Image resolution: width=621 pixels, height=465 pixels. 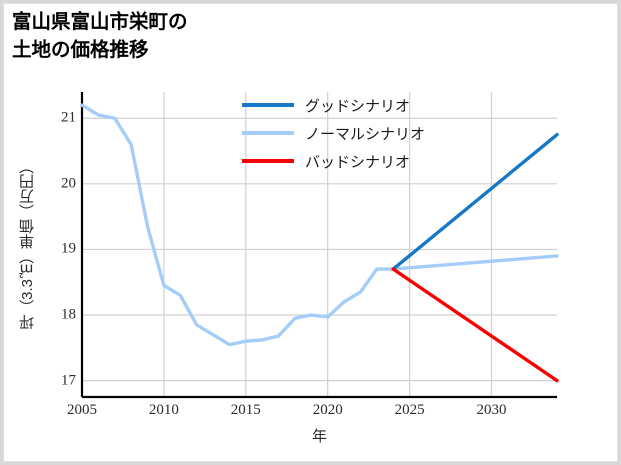 What do you see at coordinates (327, 410) in the screenshot?
I see `x-axis-tick-label: 2020` at bounding box center [327, 410].